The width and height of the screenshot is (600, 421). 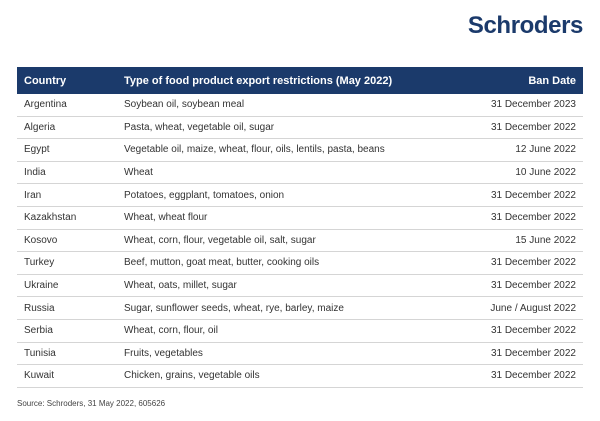 I want to click on cell-restriction: Soybean oil, soybean meal, so click(x=287, y=105).